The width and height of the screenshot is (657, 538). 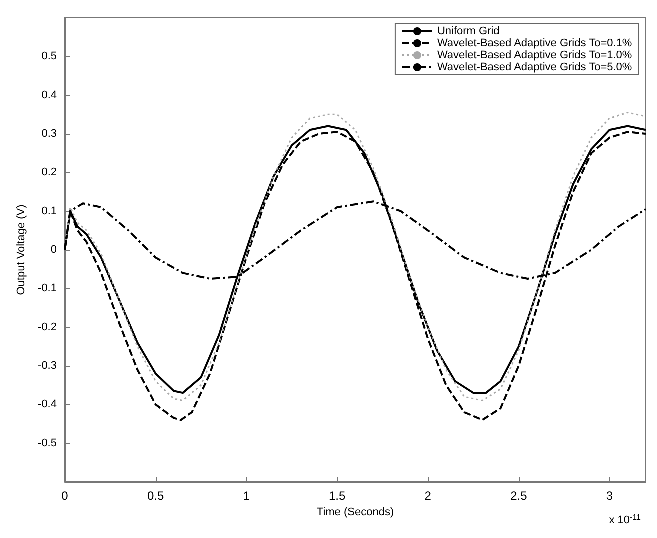 What do you see at coordinates (337, 496) in the screenshot?
I see `x-tick-label: 1.5` at bounding box center [337, 496].